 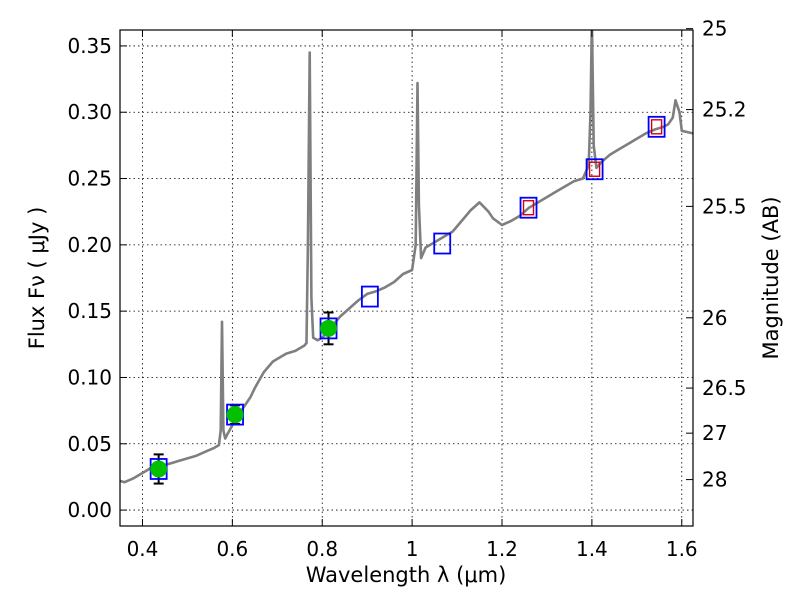 What do you see at coordinates (89, 112) in the screenshot?
I see `y-tick-label: 0.30` at bounding box center [89, 112].